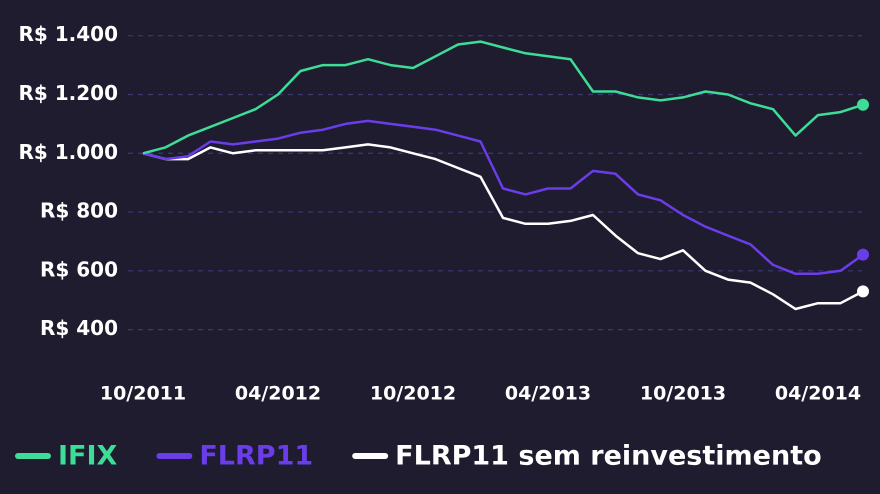 This screenshot has width=880, height=494. I want to click on x-tick-label: 04/2014, so click(818, 394).